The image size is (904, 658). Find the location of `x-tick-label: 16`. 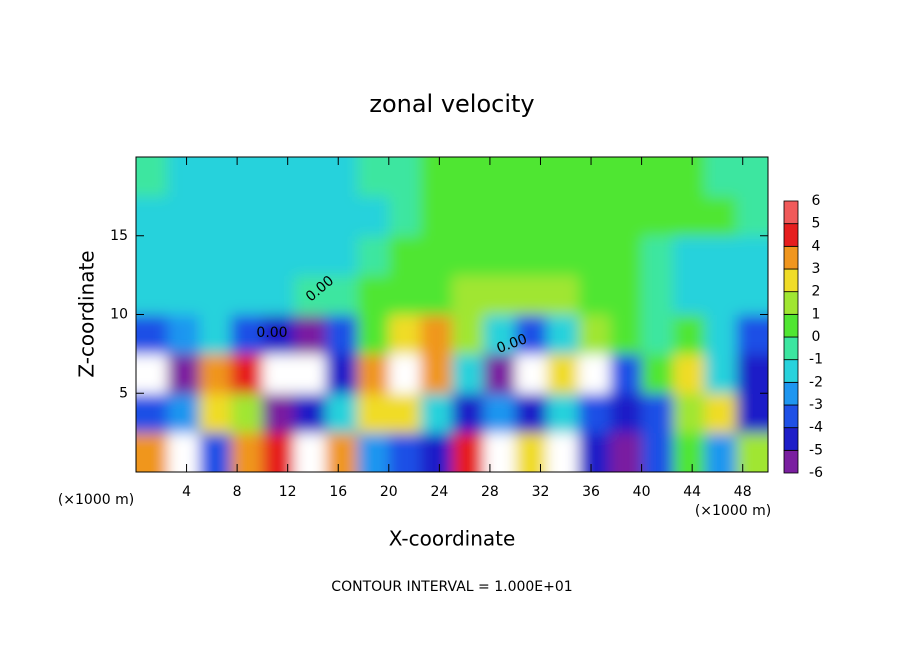

x-tick-label: 16 is located at coordinates (338, 492).